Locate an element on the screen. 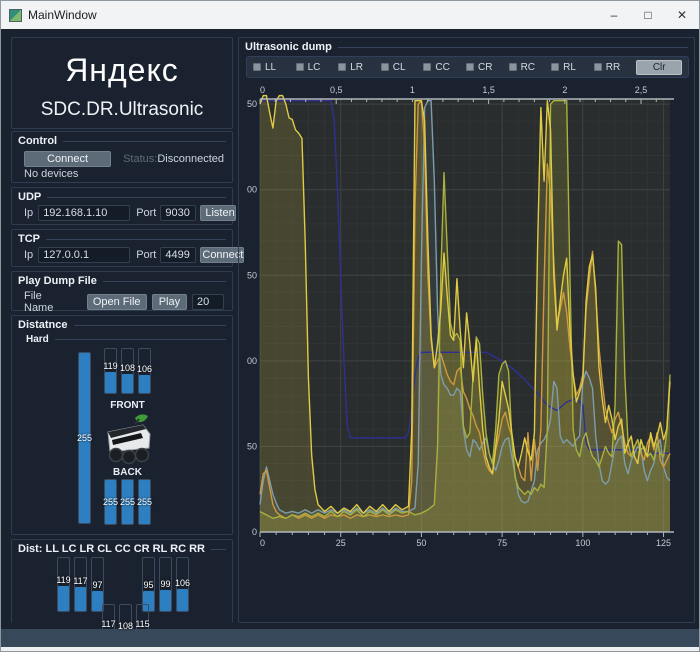 The height and width of the screenshot is (652, 700). status-value: Disconnected is located at coordinates (190, 159).